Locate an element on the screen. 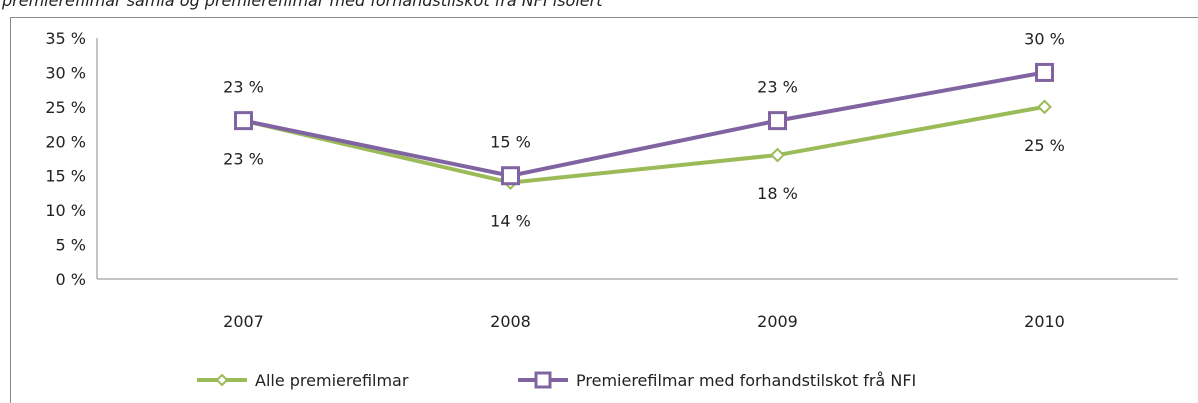 This screenshot has width=1198, height=403. data-label: 15 % is located at coordinates (510, 142).